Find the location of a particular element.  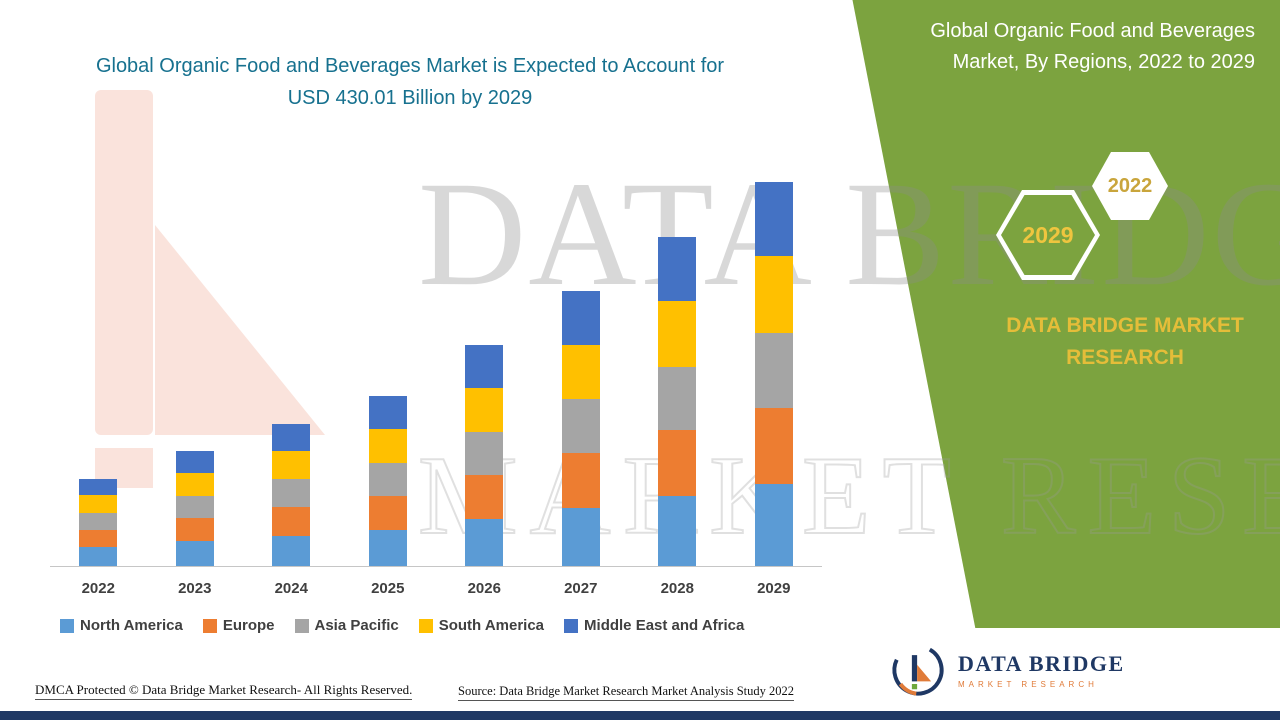

logo-subtitle: MARKET RESEARCH is located at coordinates (1028, 684).